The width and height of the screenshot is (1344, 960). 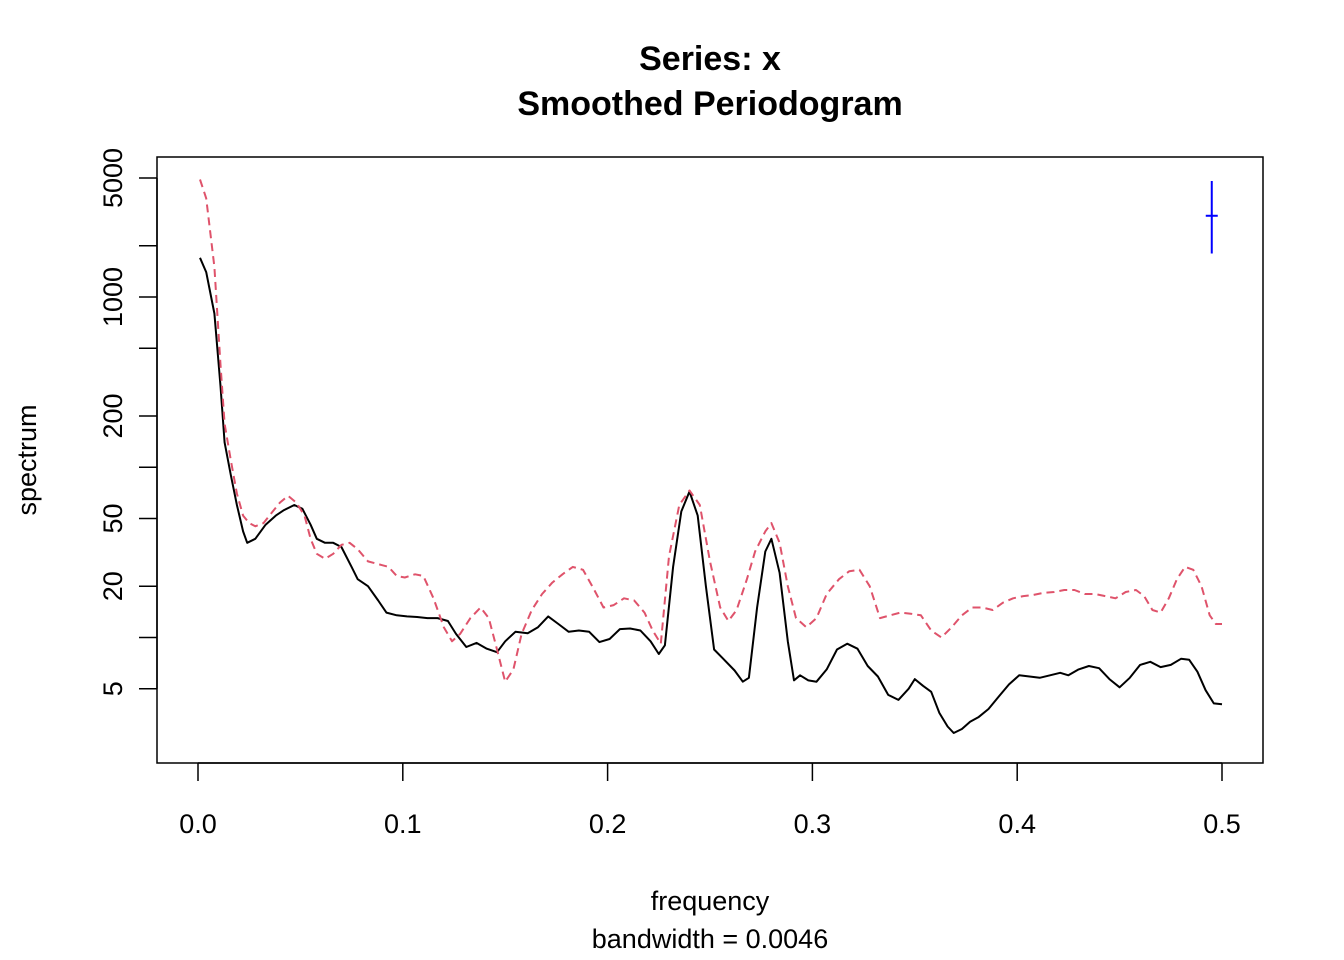 I want to click on y-tick-label: 50, so click(x=113, y=518).